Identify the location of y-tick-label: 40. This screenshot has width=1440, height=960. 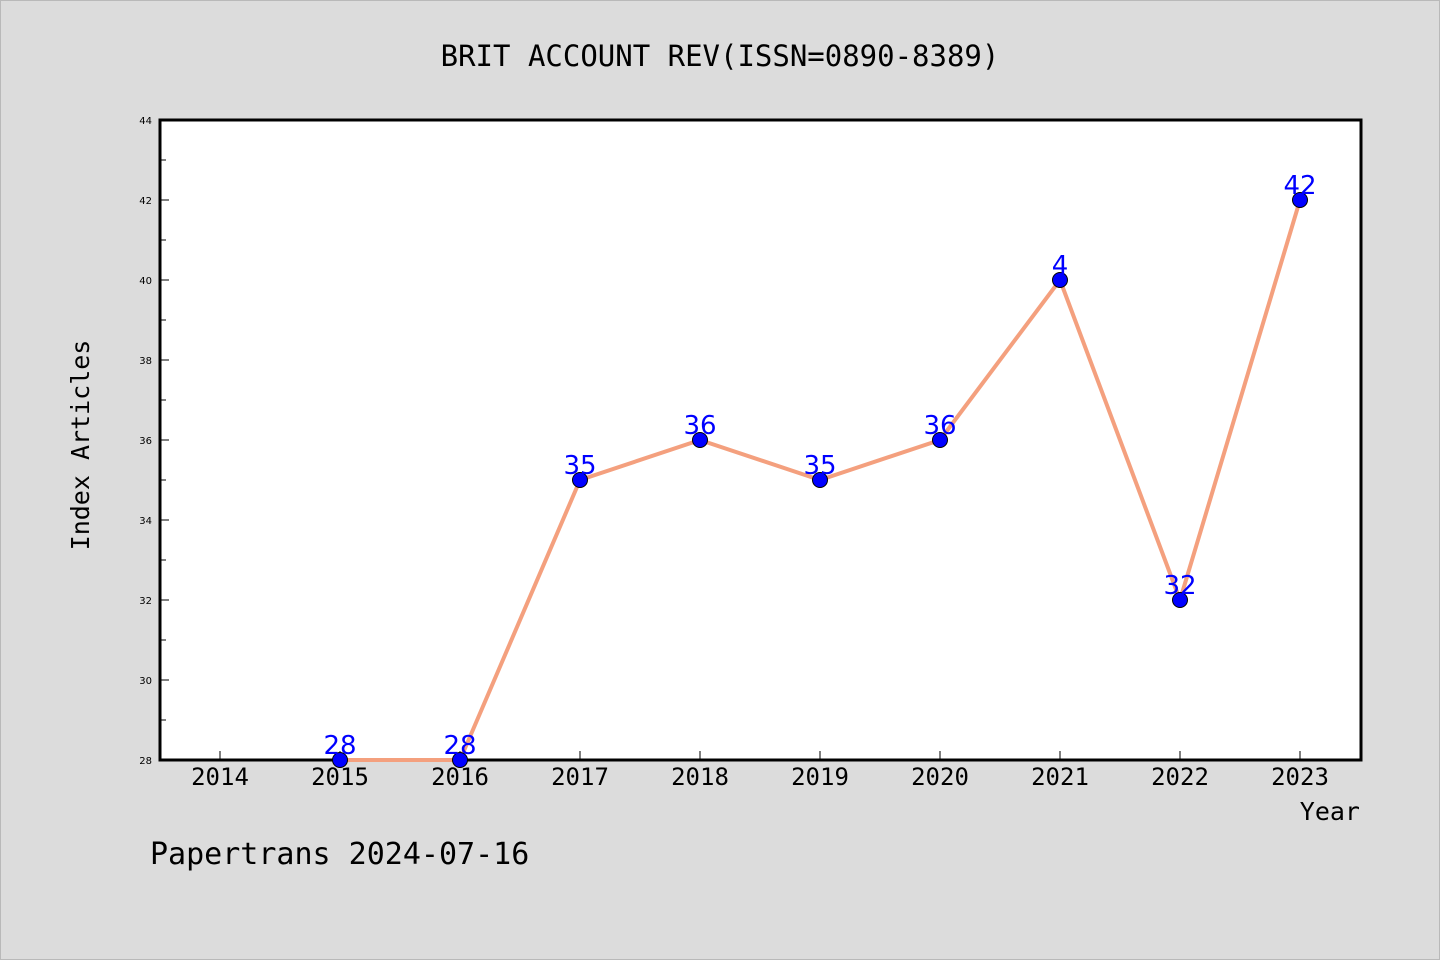
(145, 281).